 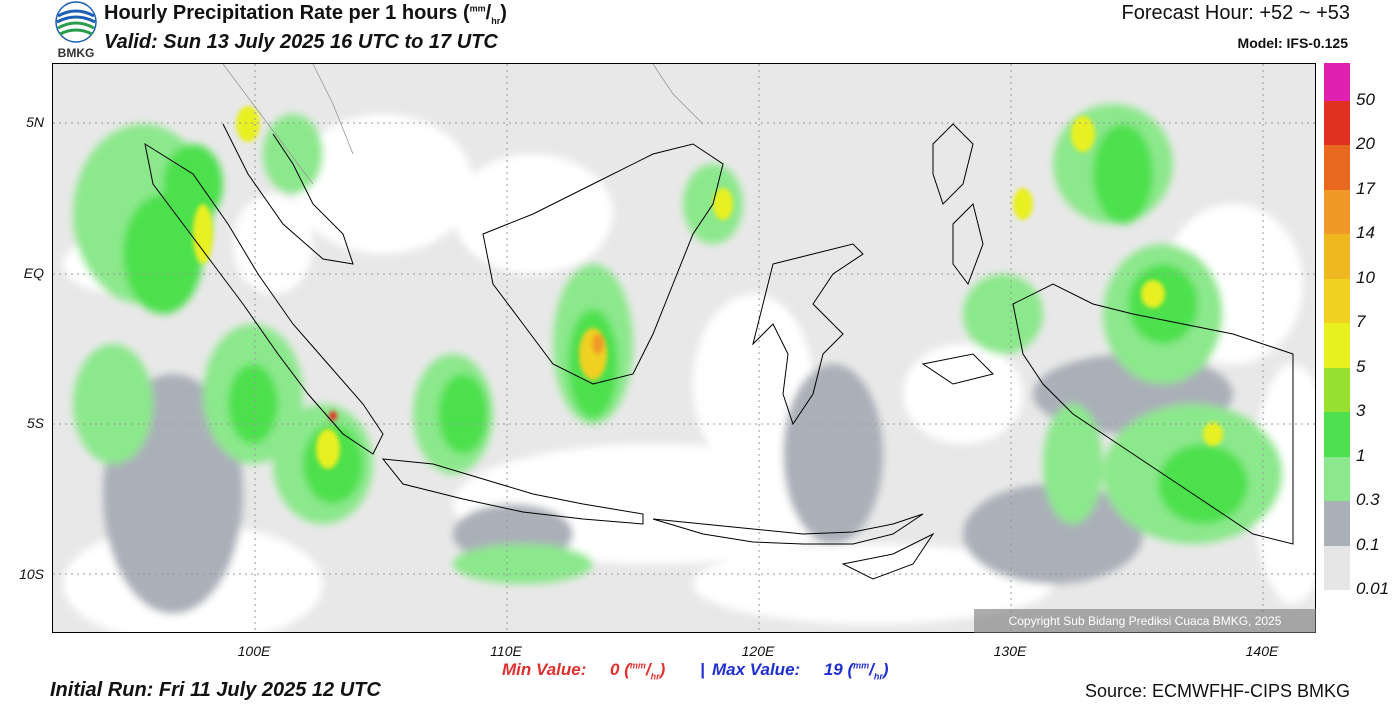 I want to click on precipitation-colorbar, so click(x=1337, y=326).